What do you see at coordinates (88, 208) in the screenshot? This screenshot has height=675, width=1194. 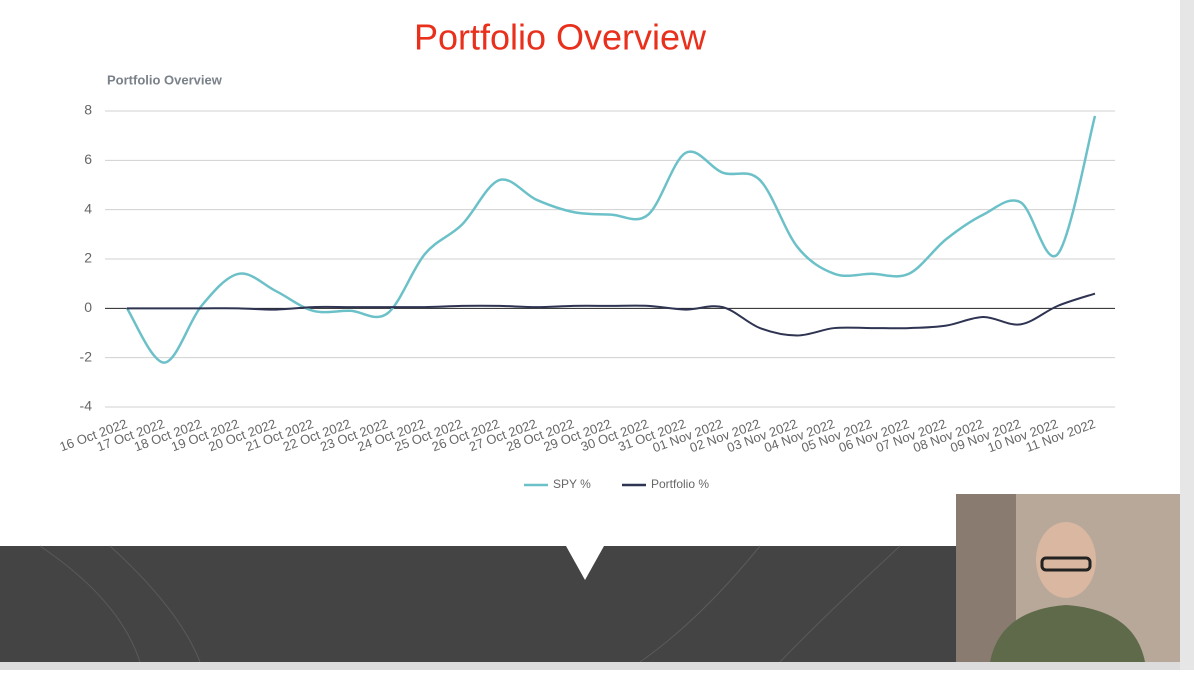 I see `y-tick-label: 4` at bounding box center [88, 208].